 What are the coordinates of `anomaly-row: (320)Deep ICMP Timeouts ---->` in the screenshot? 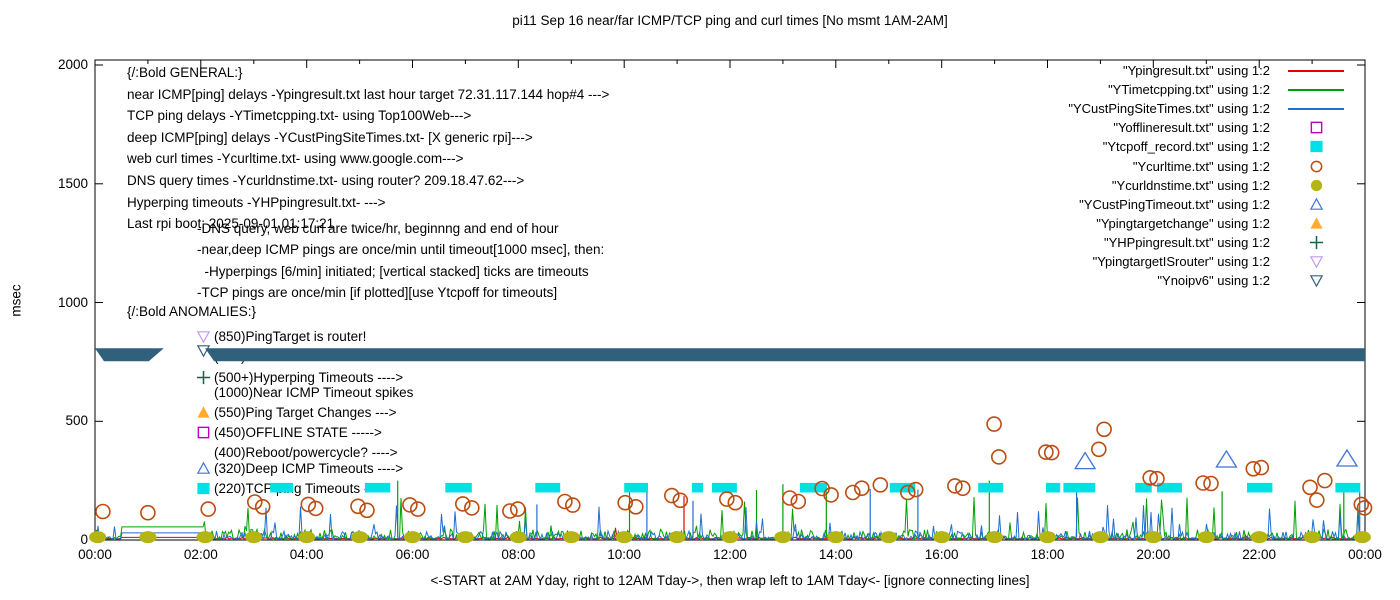 It's located at (299, 468).